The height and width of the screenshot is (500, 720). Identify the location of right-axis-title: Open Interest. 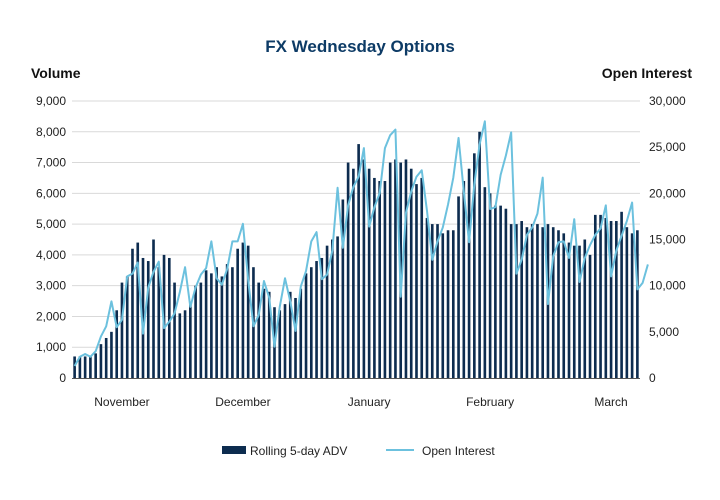
(647, 73).